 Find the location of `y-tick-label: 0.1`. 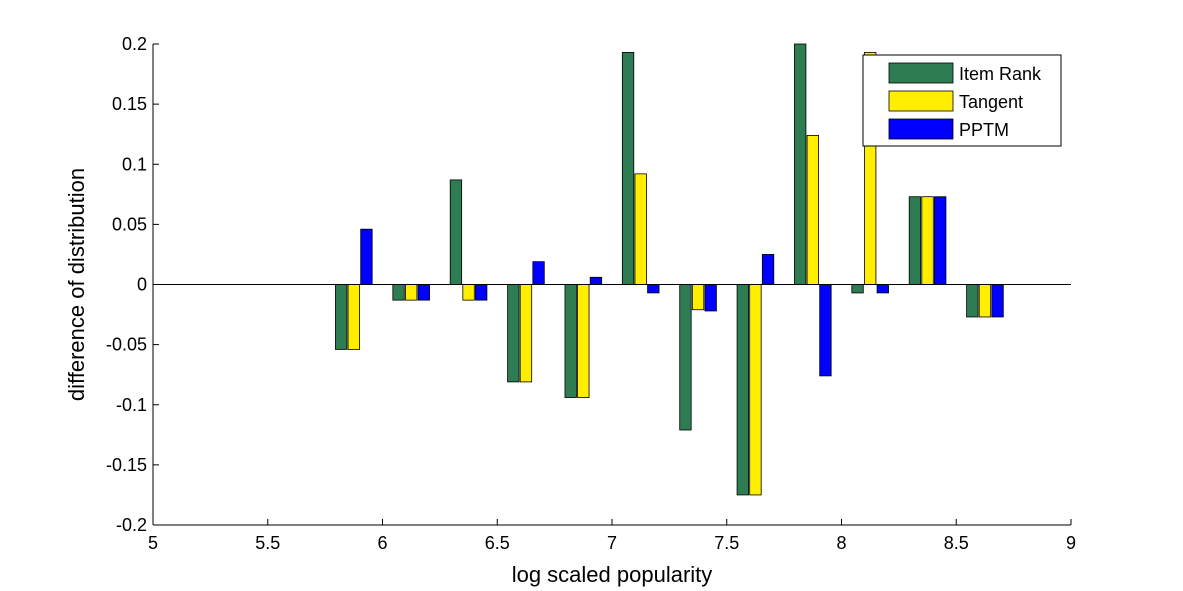

y-tick-label: 0.1 is located at coordinates (134, 164).